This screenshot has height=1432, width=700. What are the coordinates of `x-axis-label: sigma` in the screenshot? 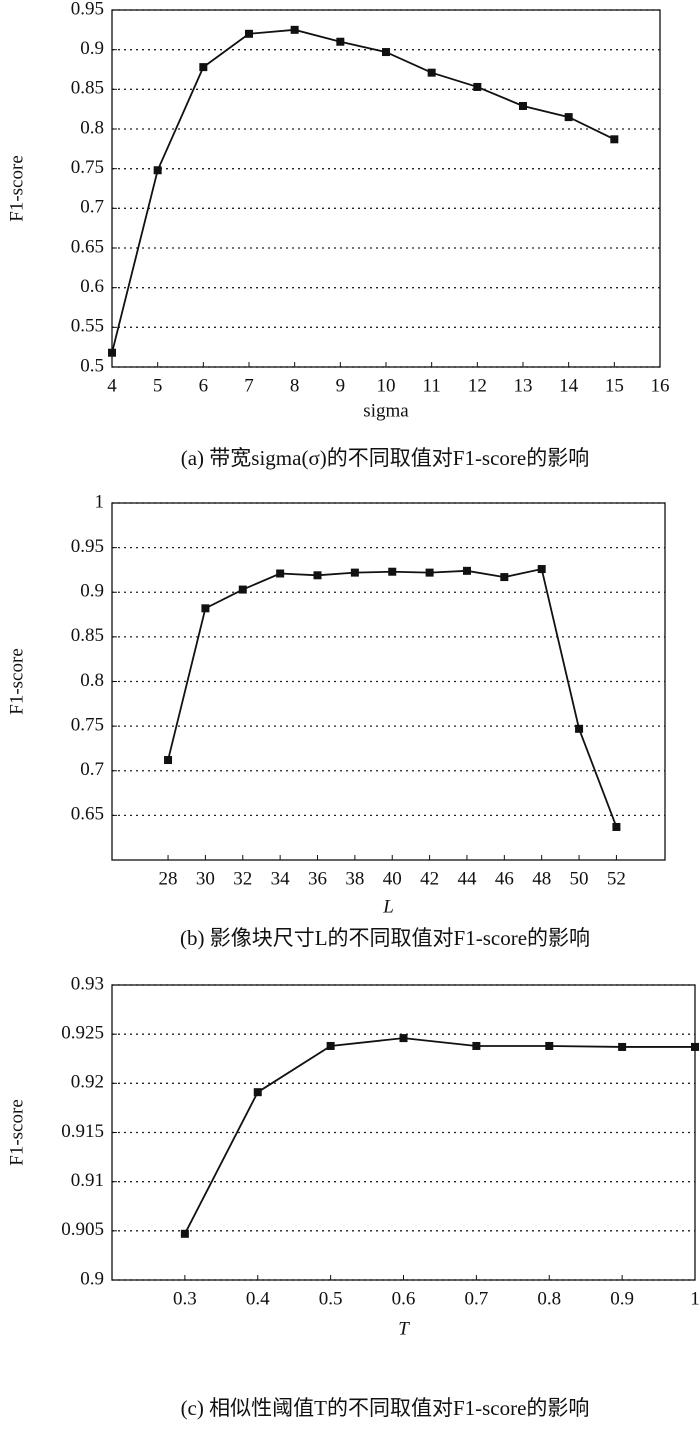 It's located at (386, 410).